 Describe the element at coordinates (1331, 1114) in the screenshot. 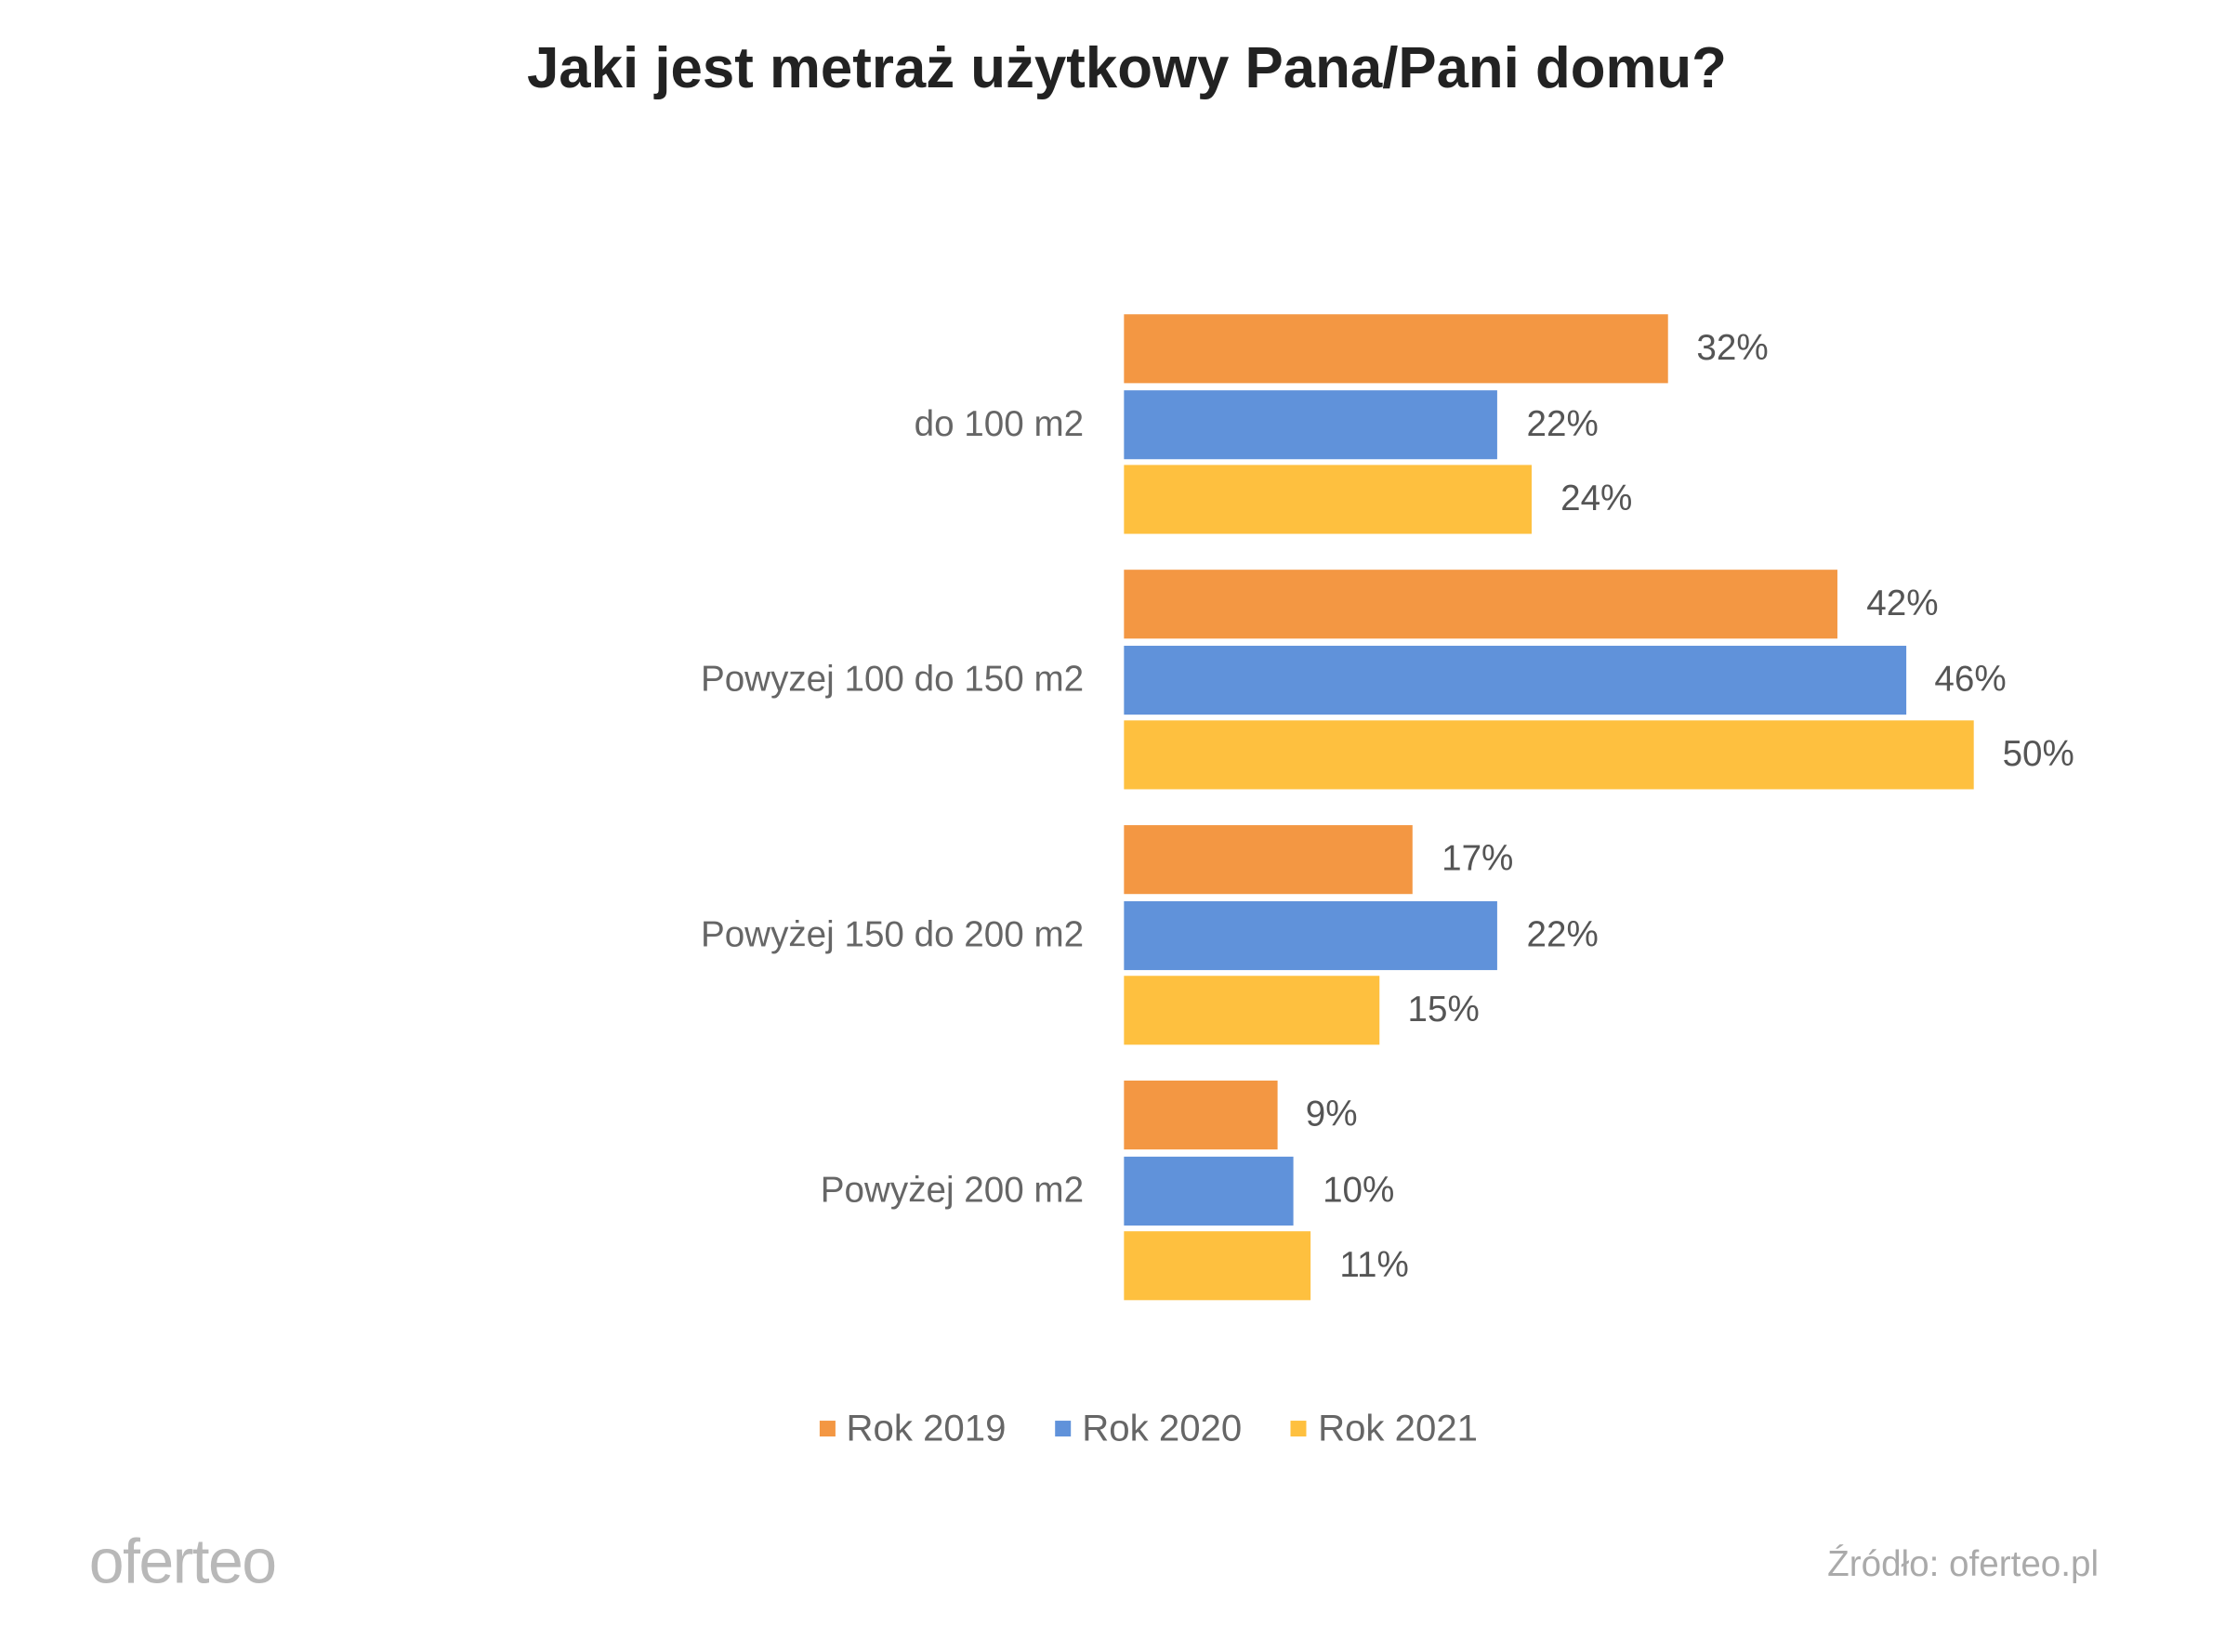

I see `data-label: 9%` at that location.